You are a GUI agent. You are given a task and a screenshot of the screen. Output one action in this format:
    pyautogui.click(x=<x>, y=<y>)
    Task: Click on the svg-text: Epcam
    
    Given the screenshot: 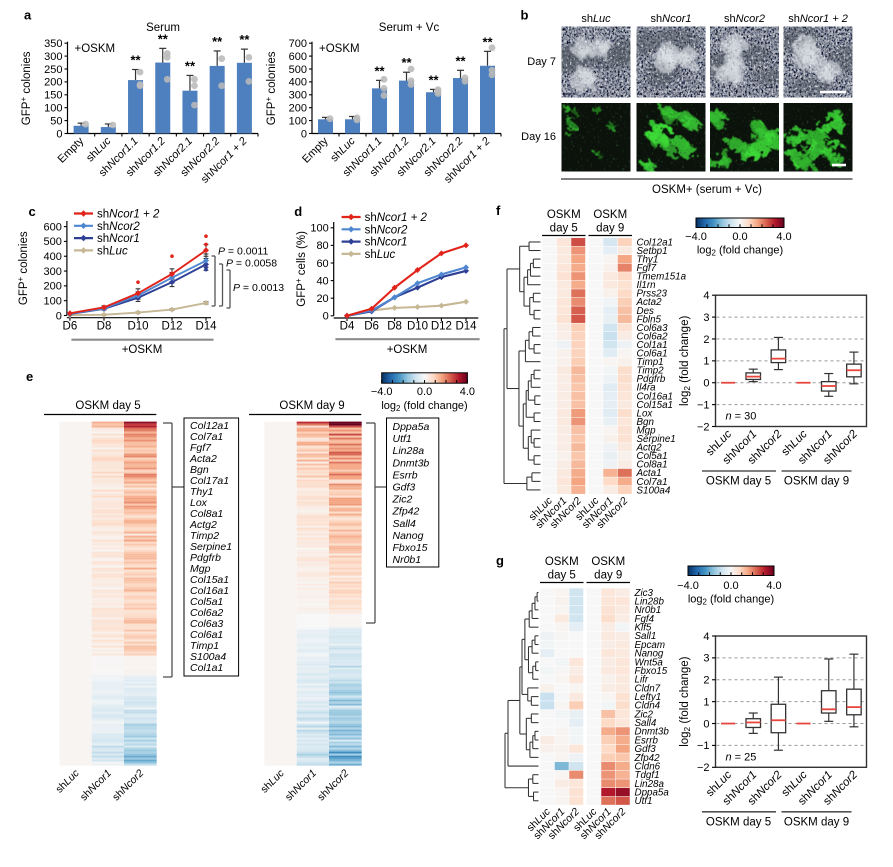 What is the action you would take?
    pyautogui.click(x=650, y=645)
    